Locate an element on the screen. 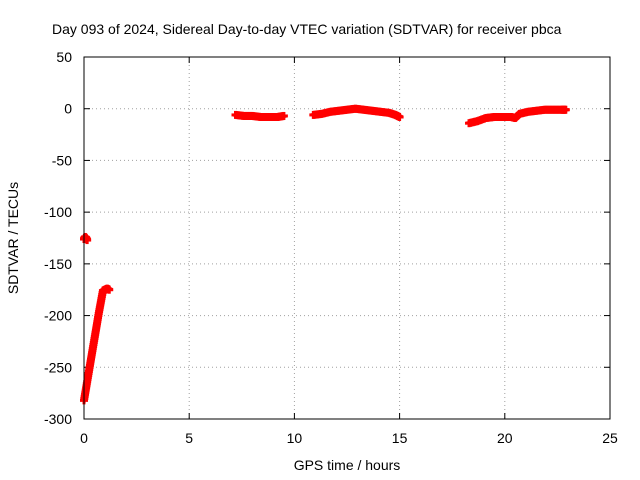  y-tick-label: -300 is located at coordinates (58, 419).